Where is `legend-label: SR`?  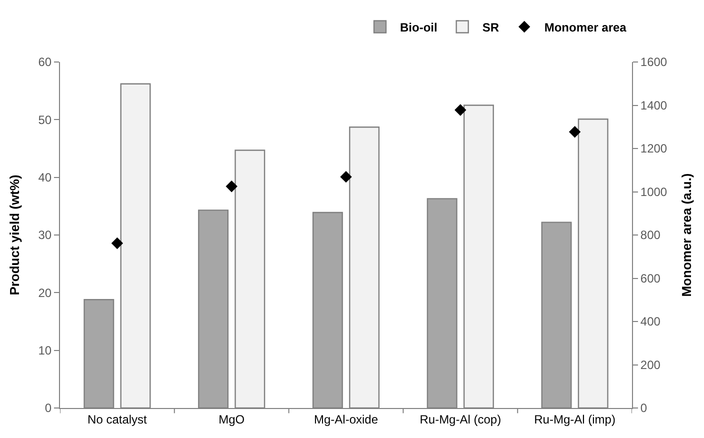 legend-label: SR is located at coordinates (491, 27).